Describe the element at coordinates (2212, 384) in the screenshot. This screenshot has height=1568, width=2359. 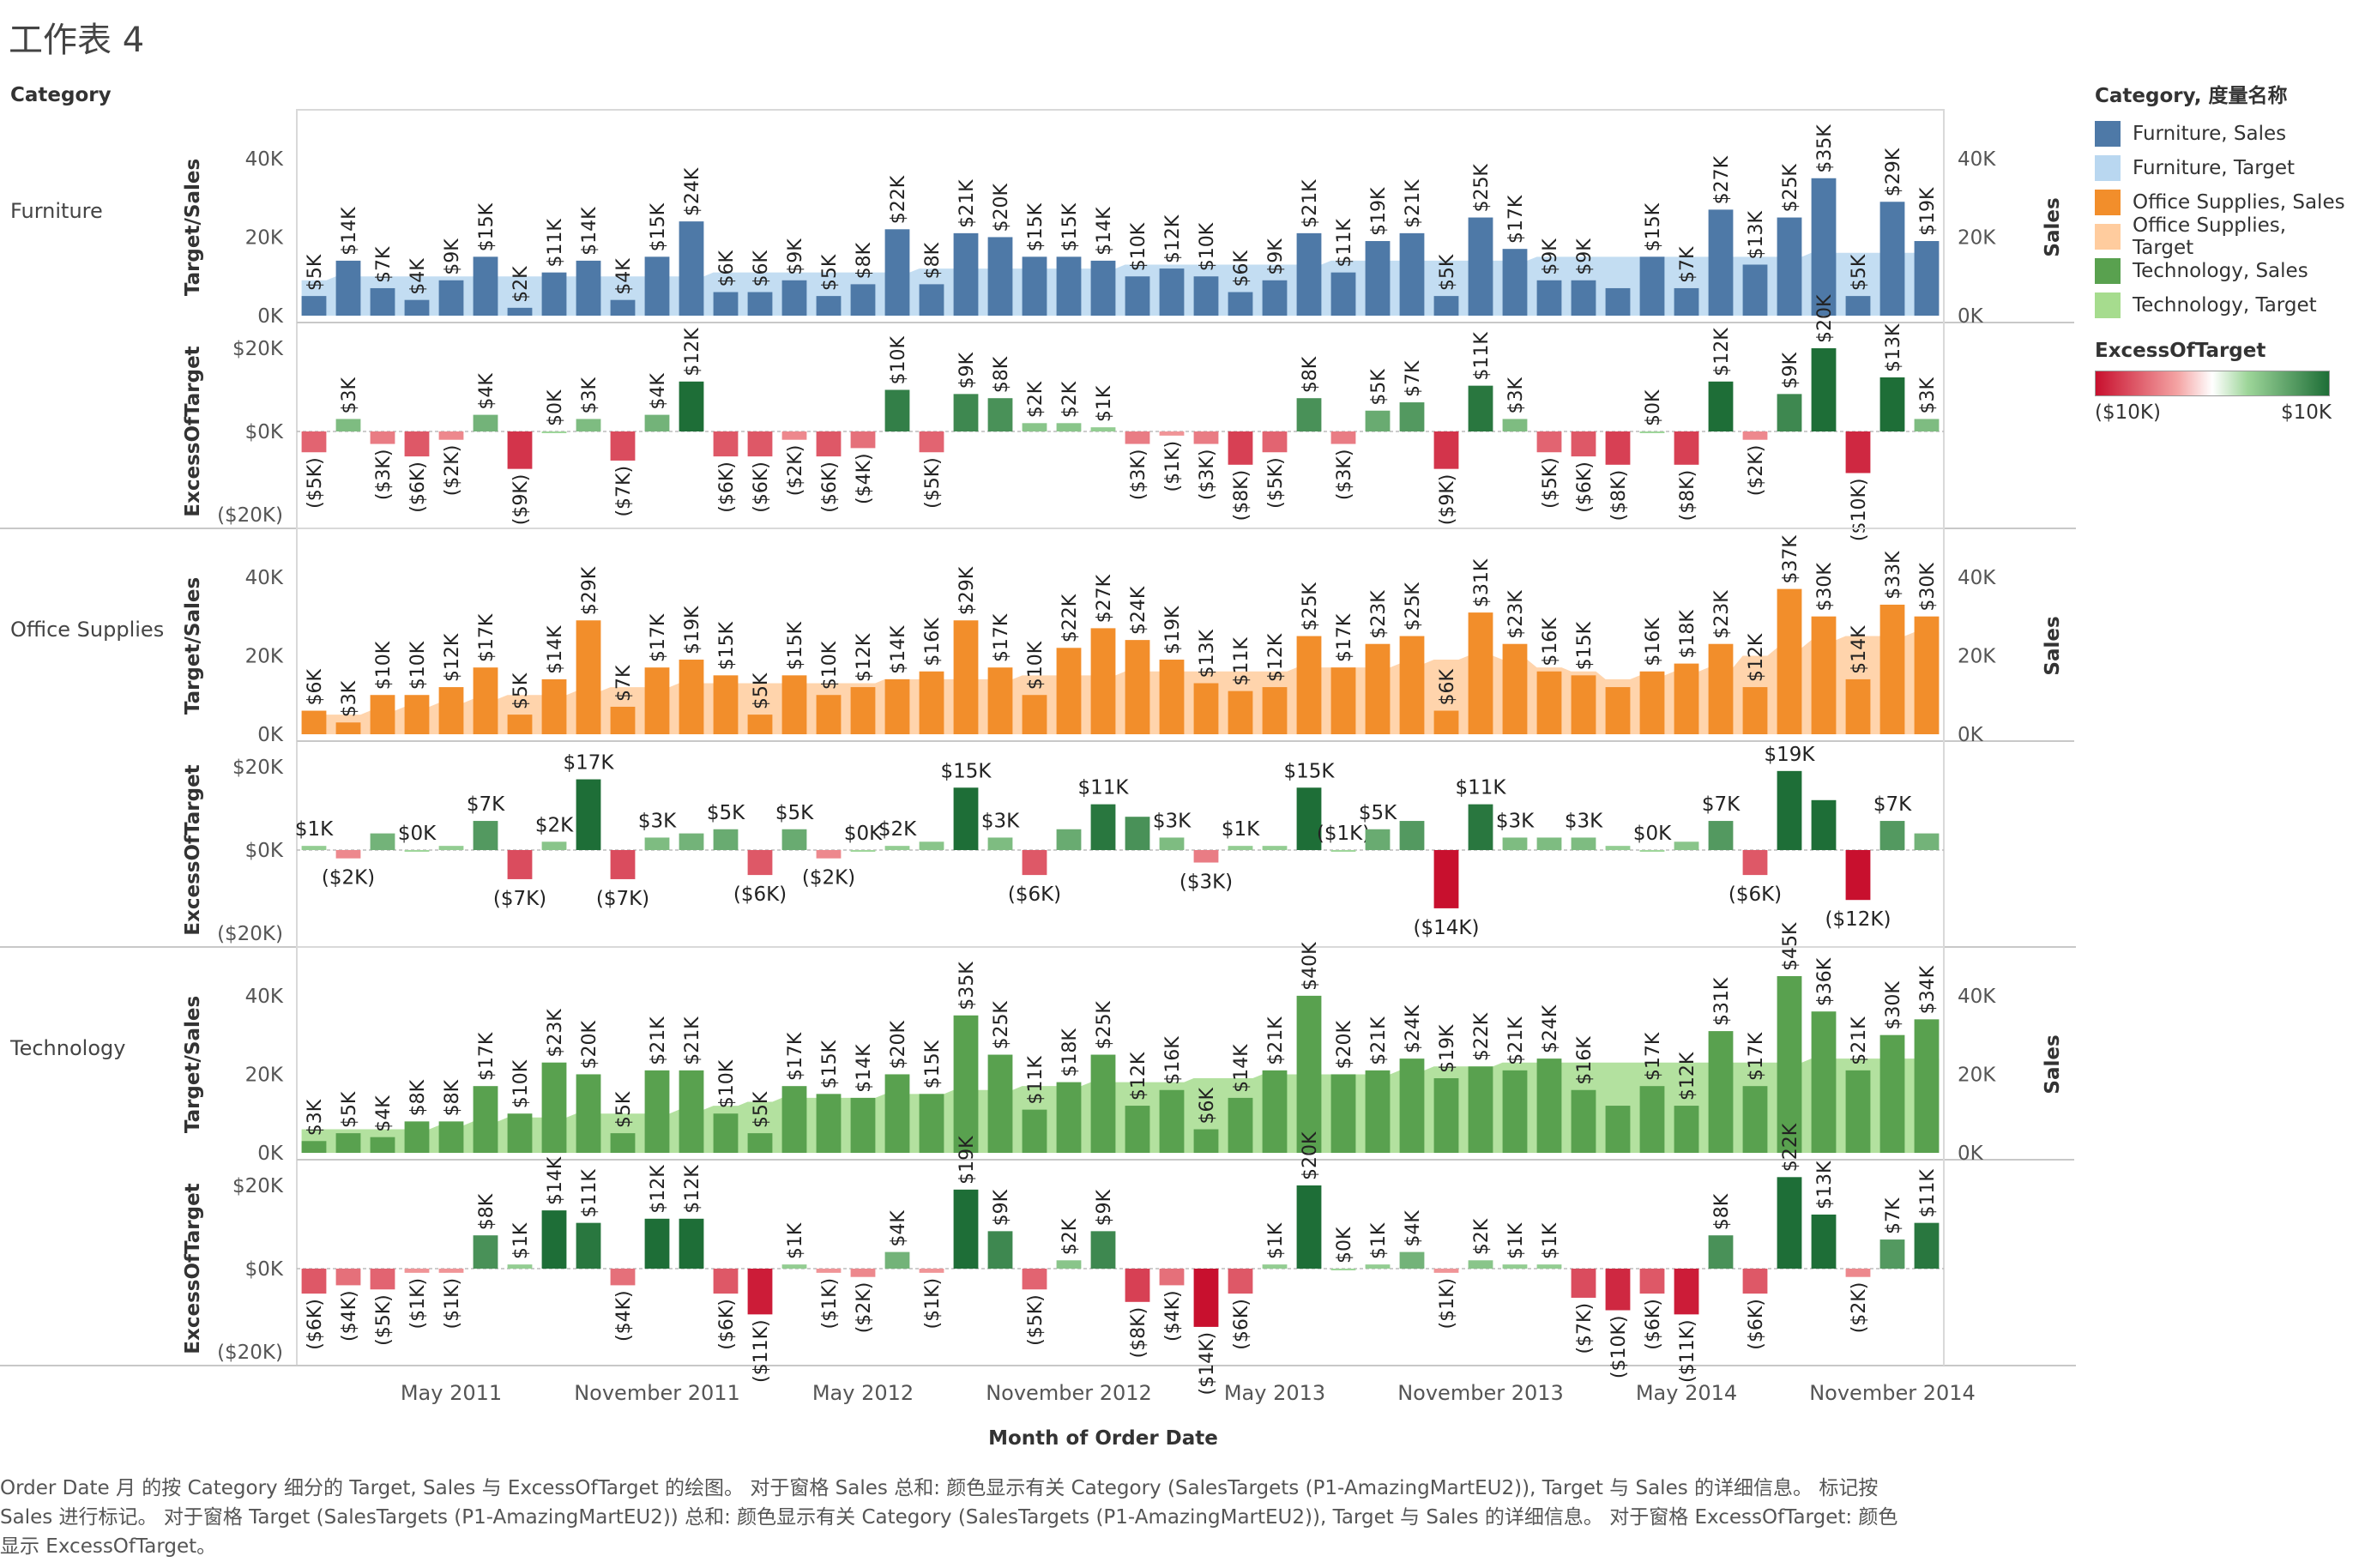
I see `excess-gradient` at that location.